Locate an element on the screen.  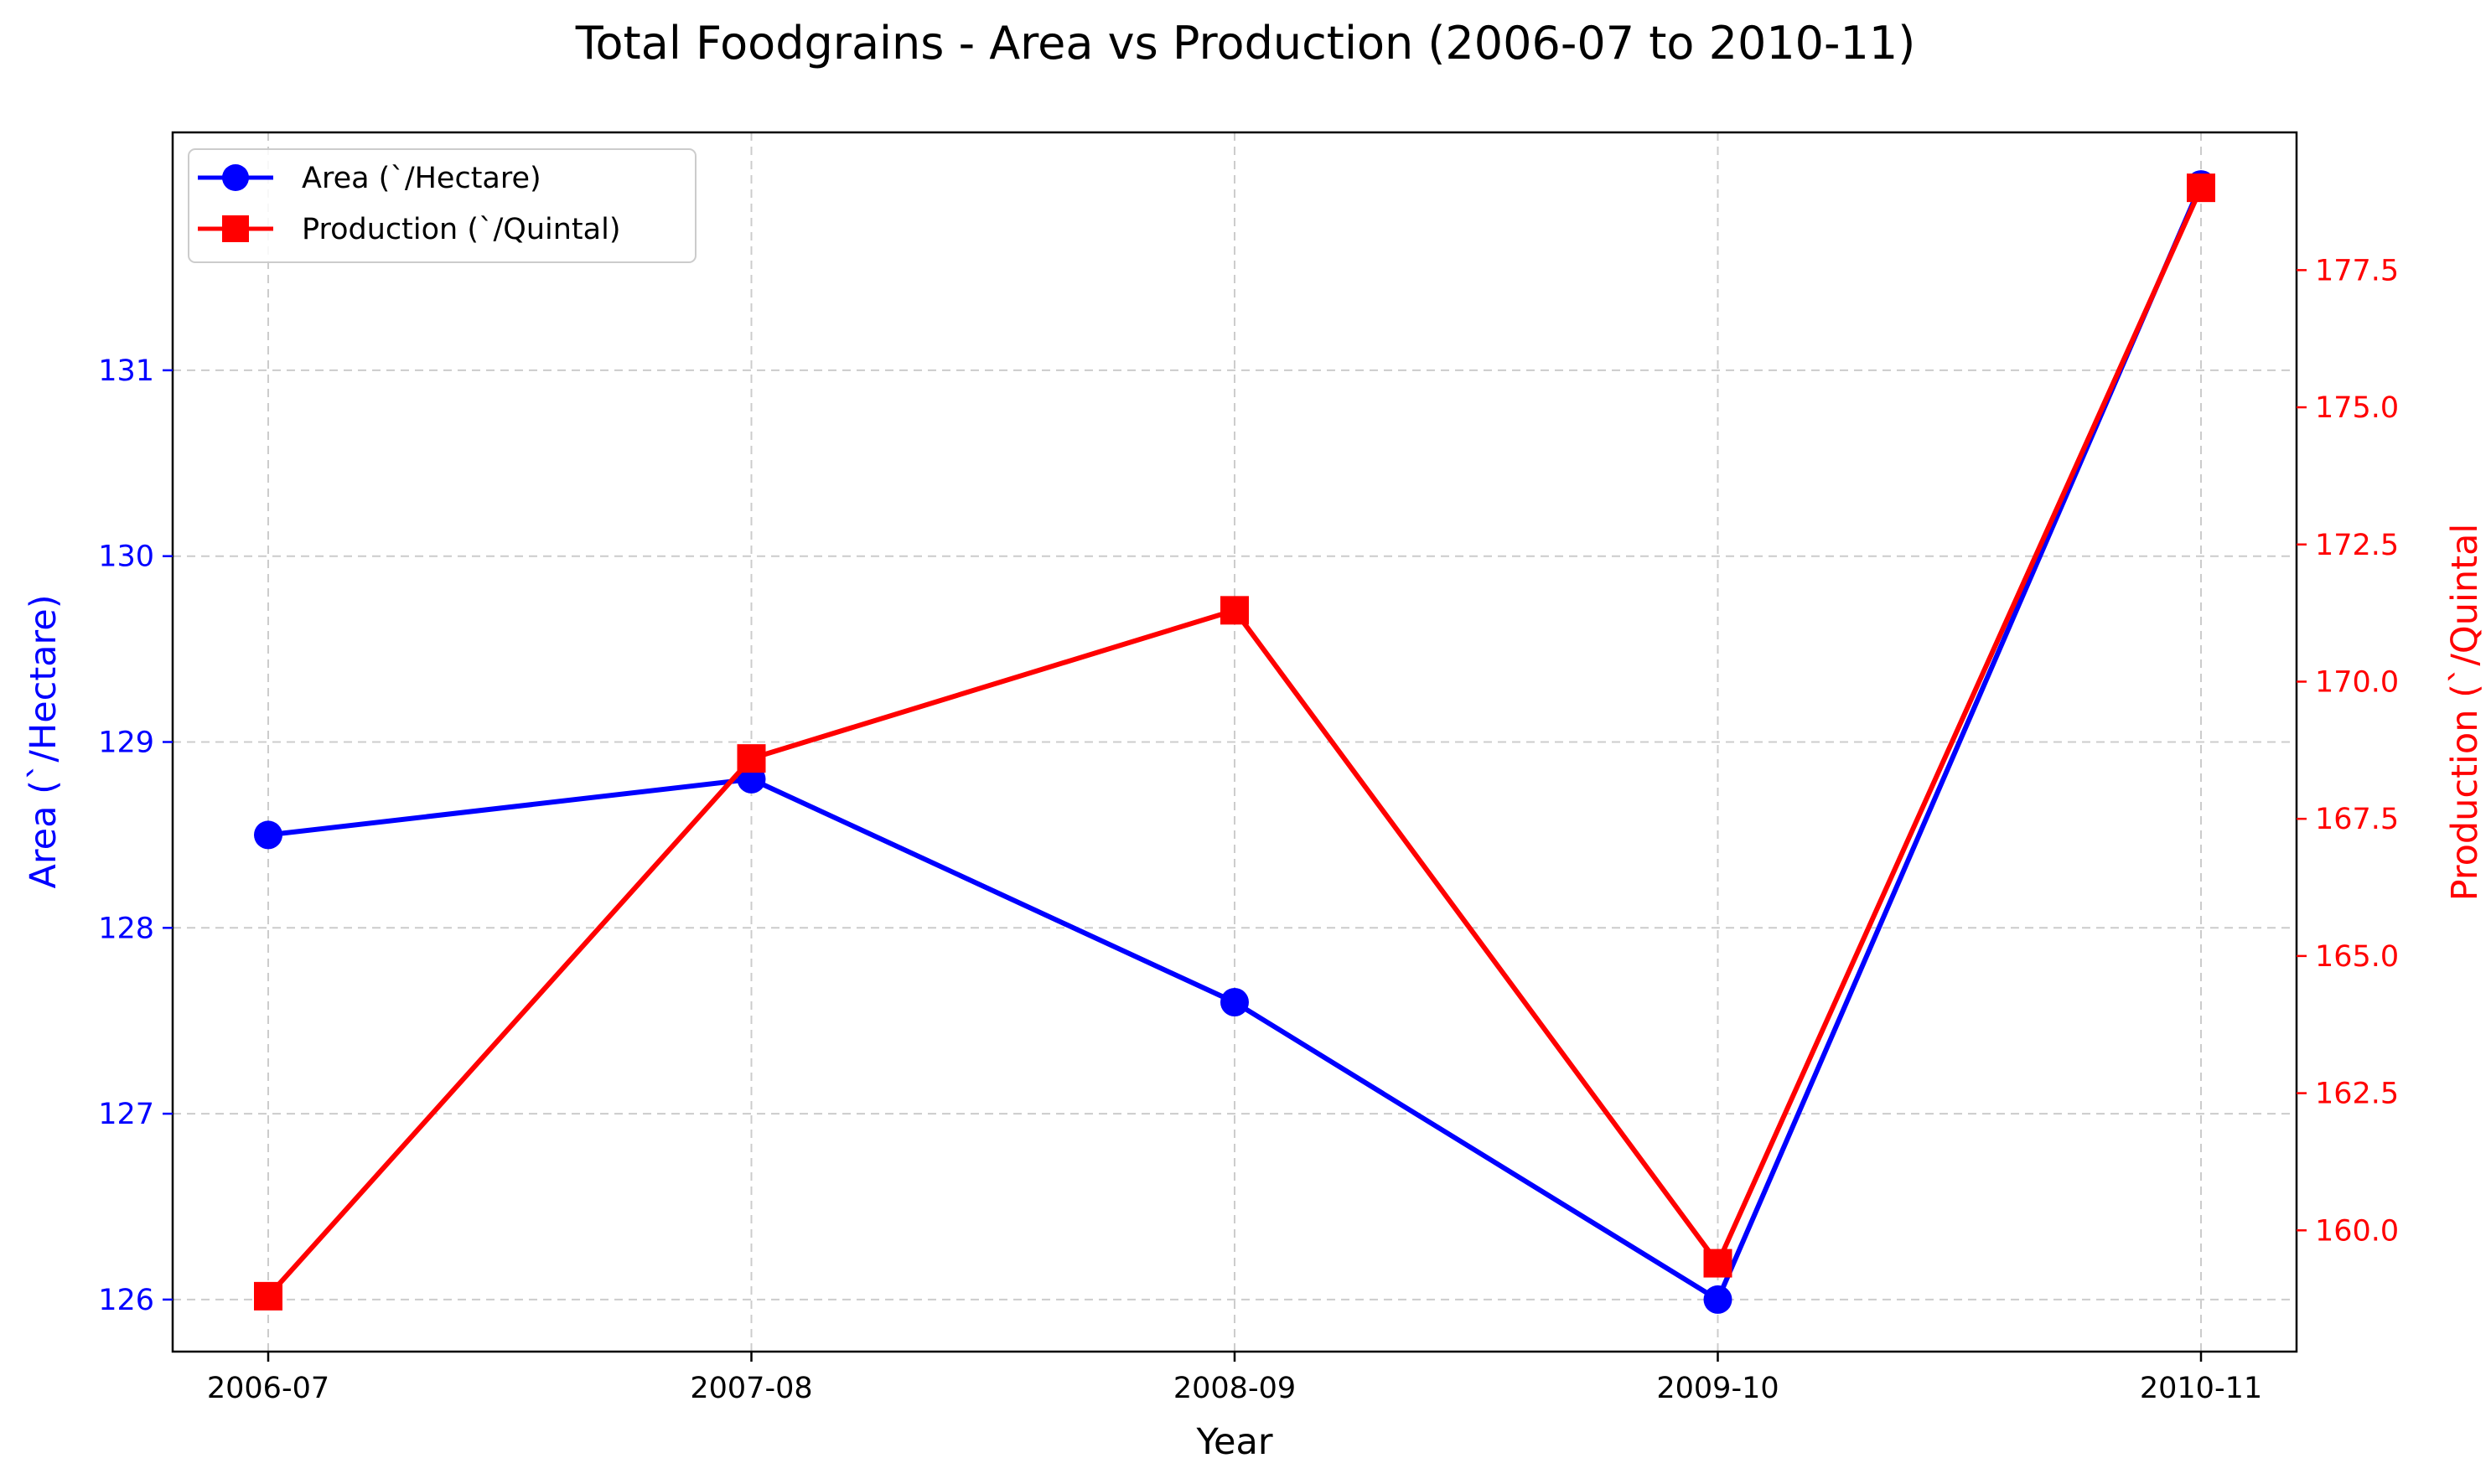
x-axis-title: Year is located at coordinates (1233, 1442).